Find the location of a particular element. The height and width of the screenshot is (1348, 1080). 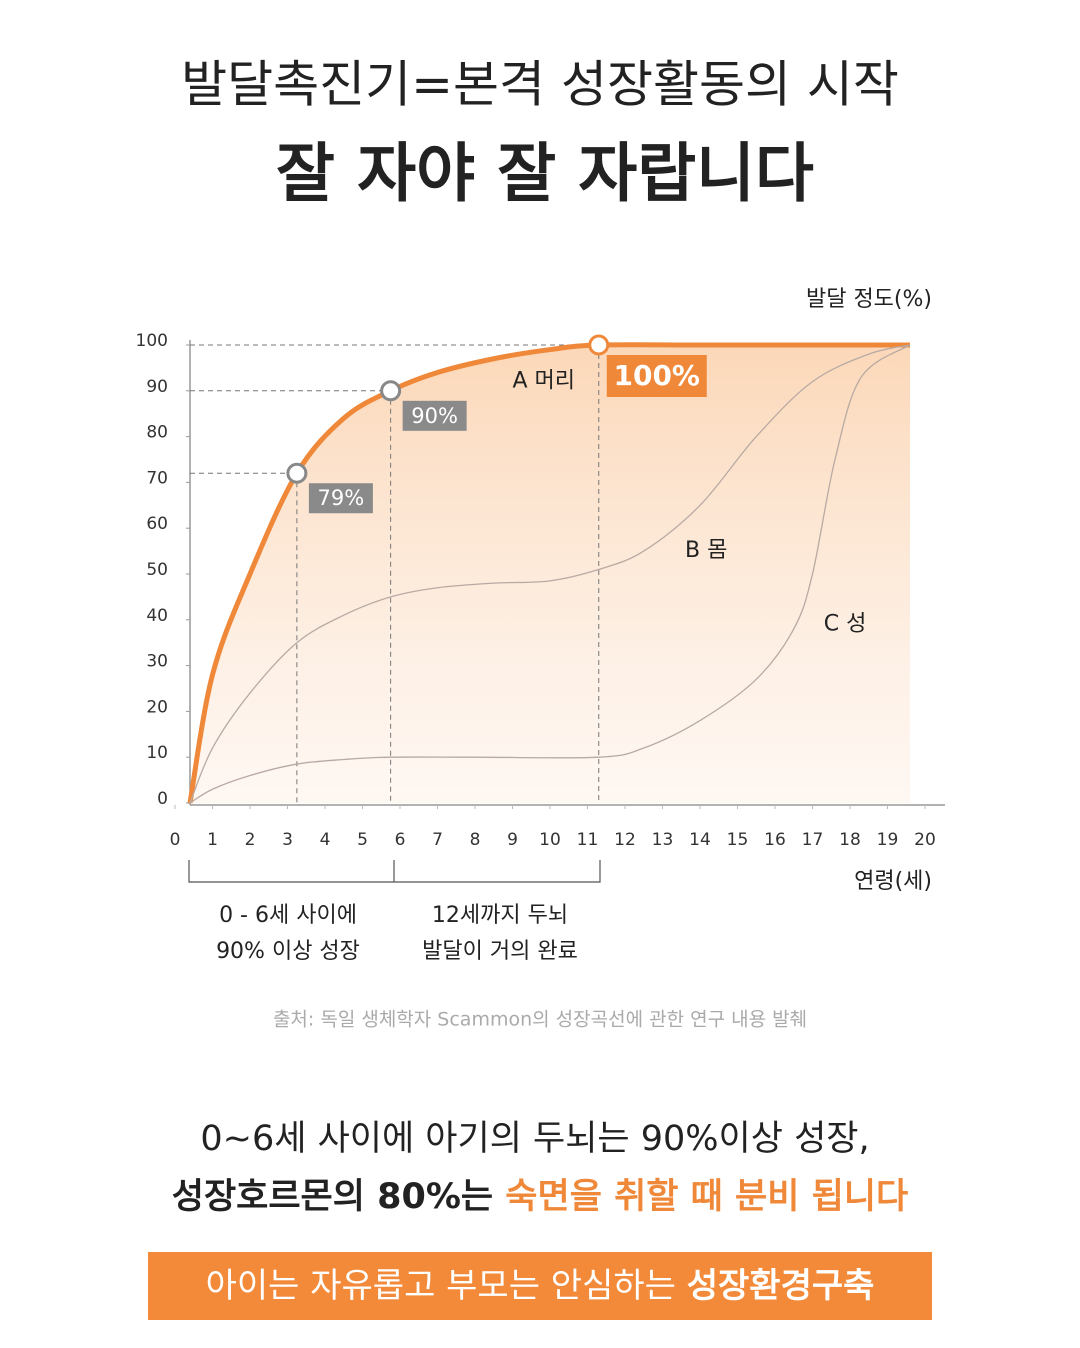

annotation: 79% is located at coordinates (341, 498).